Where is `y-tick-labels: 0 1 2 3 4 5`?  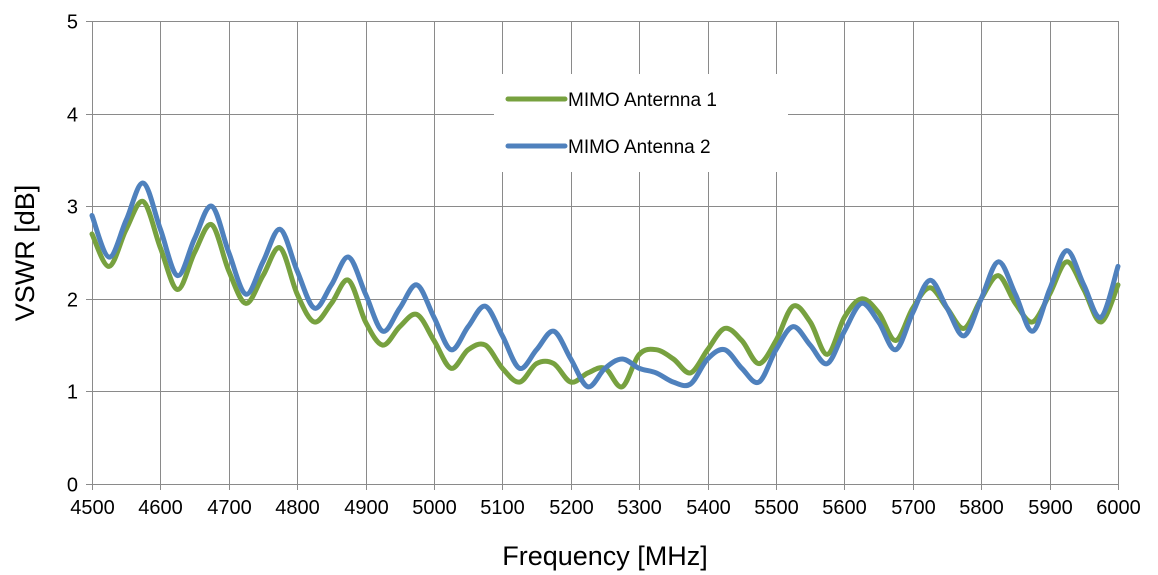 y-tick-labels: 0 1 2 3 4 5 is located at coordinates (72, 254).